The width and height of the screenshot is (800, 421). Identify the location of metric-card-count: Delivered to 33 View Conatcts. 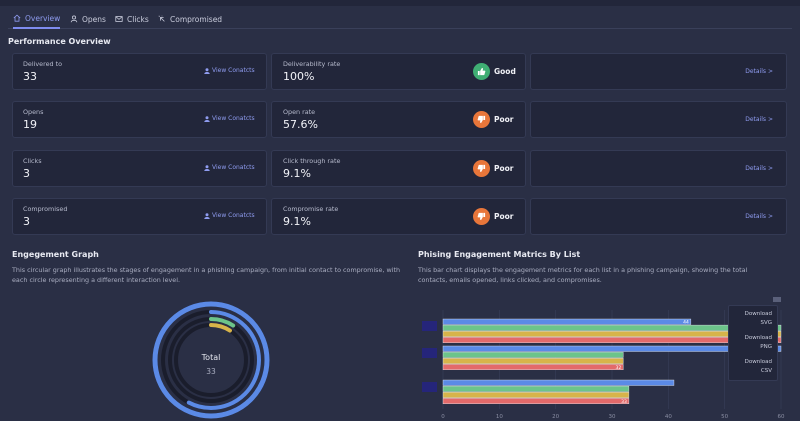
(139, 71).